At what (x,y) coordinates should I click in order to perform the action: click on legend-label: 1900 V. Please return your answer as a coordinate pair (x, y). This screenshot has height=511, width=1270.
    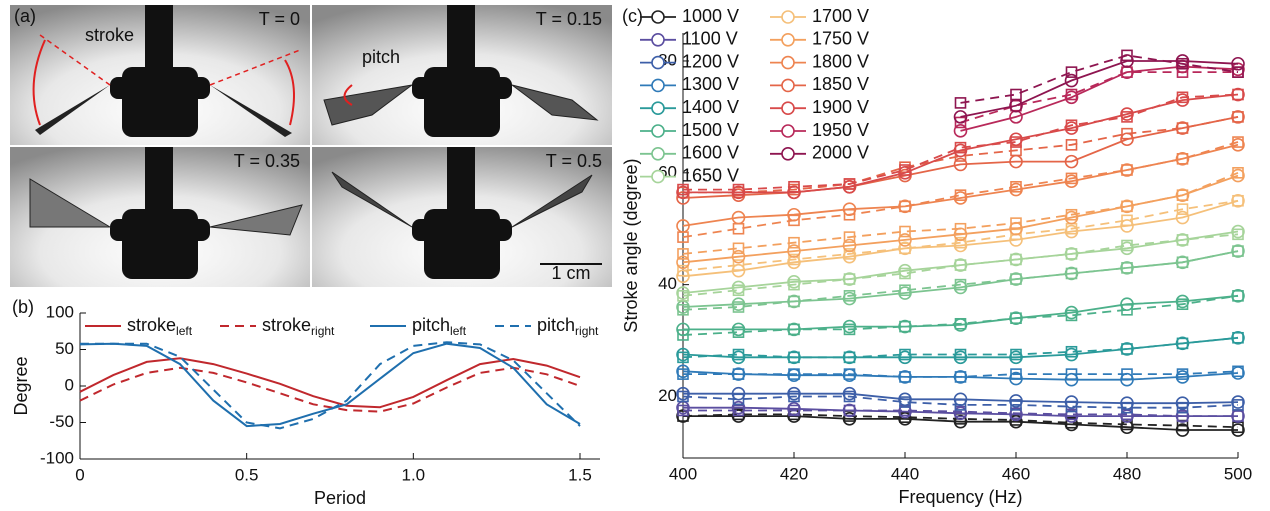
    Looking at the image, I should click on (840, 107).